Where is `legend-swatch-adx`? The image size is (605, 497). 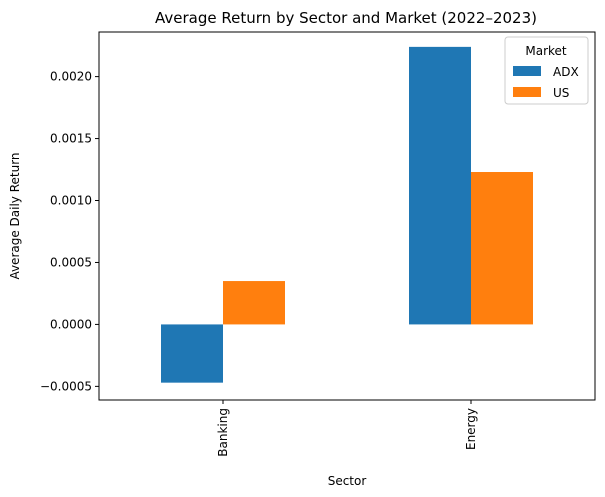 legend-swatch-adx is located at coordinates (527, 71).